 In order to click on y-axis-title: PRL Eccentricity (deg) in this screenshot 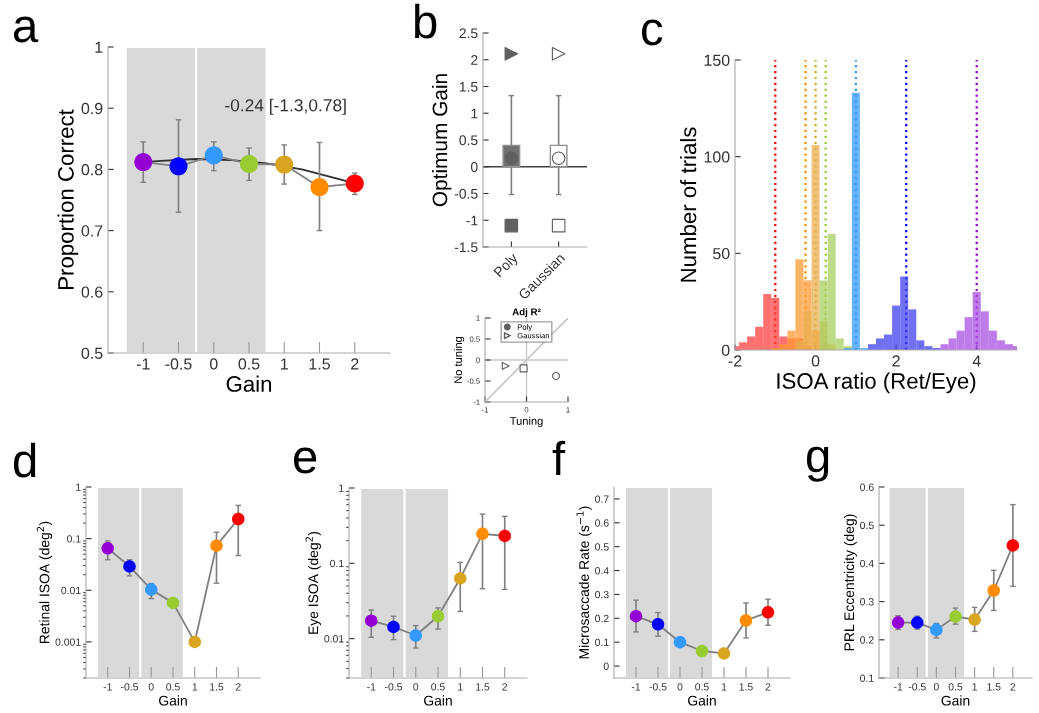, I will do `click(850, 582)`.